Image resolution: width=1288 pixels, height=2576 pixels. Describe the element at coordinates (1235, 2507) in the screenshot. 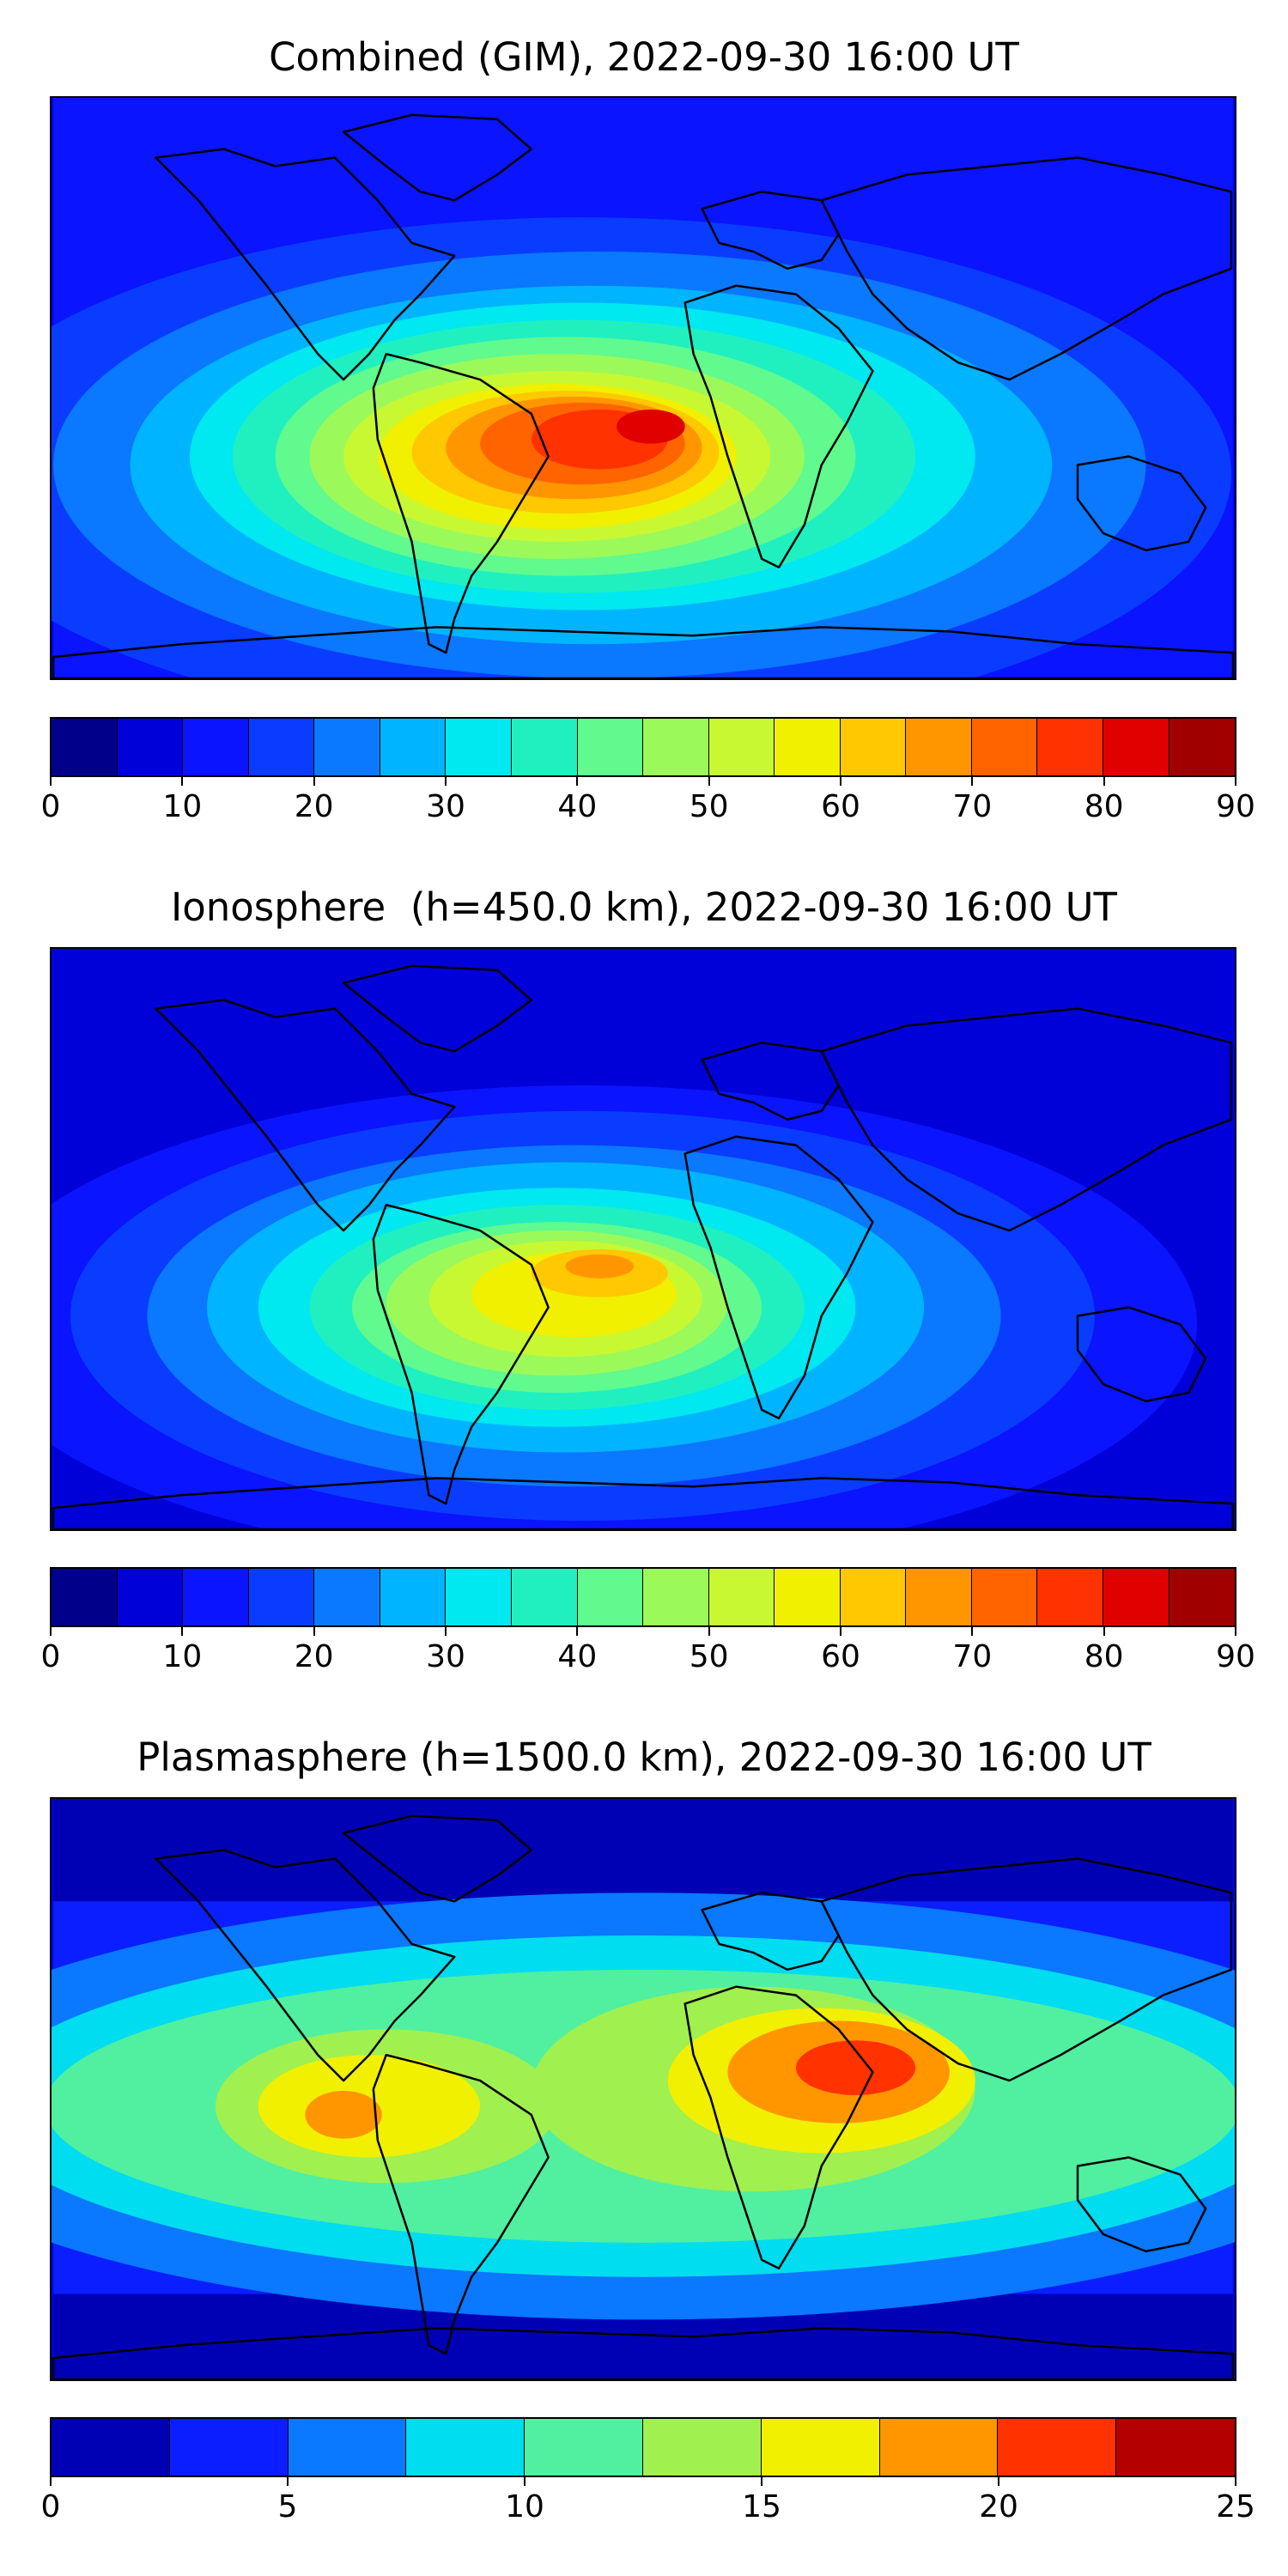

I see `colorbar-tick-label: 25` at that location.